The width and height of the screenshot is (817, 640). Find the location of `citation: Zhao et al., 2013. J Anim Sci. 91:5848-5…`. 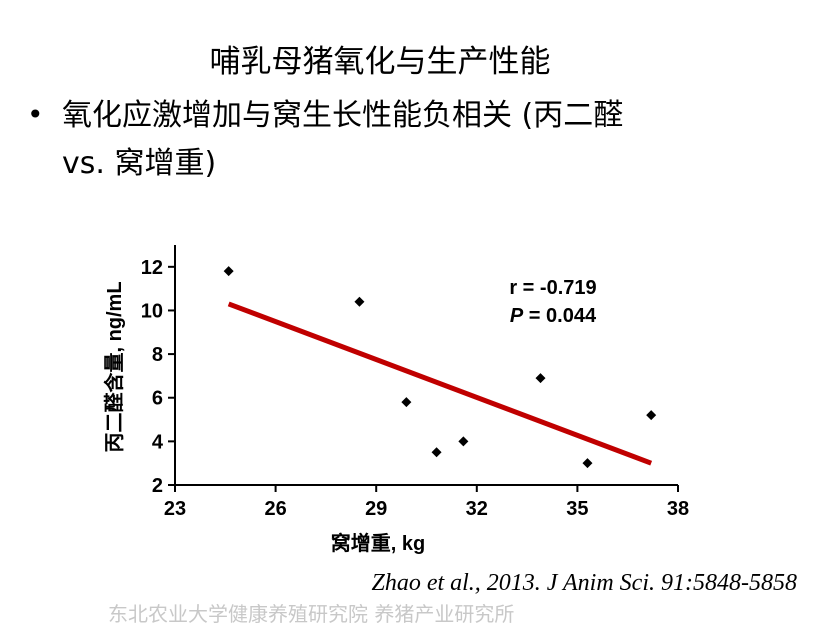

citation: Zhao et al., 2013. J Anim Sci. 91:5848-5… is located at coordinates (584, 583).